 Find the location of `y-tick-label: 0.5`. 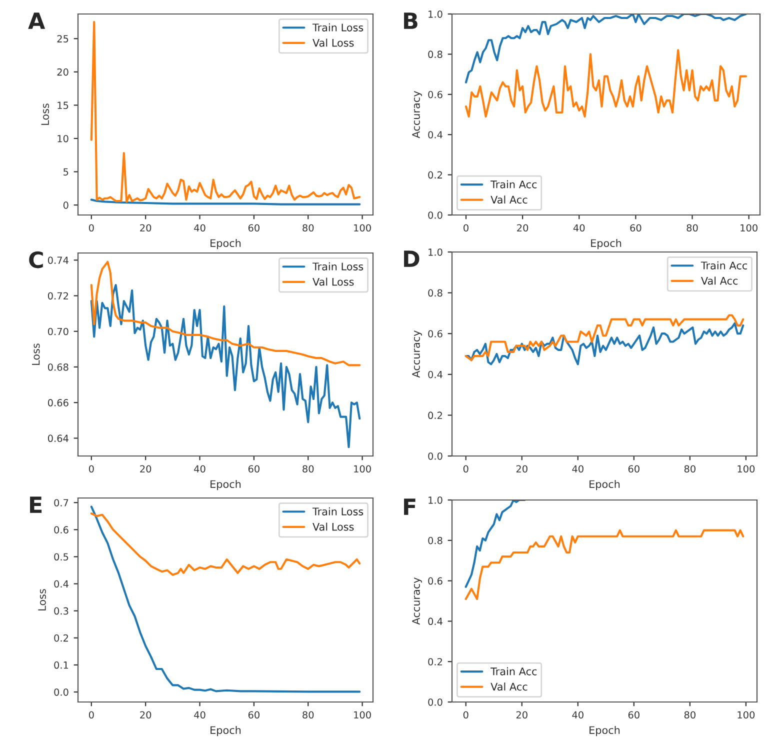

y-tick-label: 0.5 is located at coordinates (61, 557).